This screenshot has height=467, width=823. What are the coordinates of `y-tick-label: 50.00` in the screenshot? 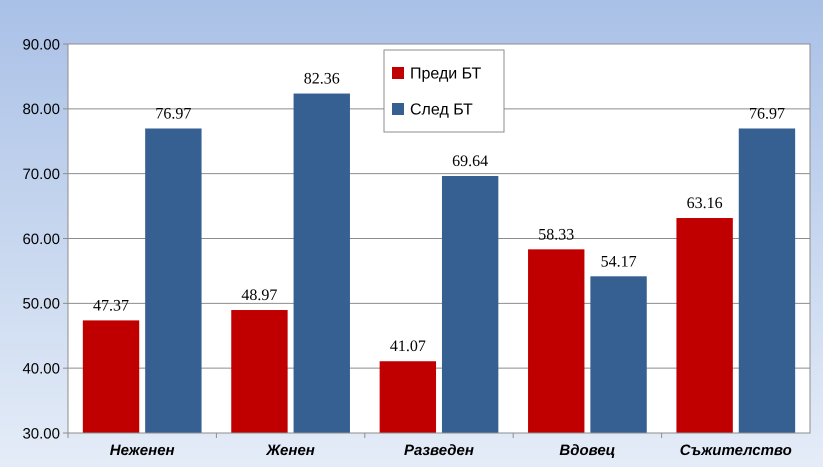 It's located at (41, 304).